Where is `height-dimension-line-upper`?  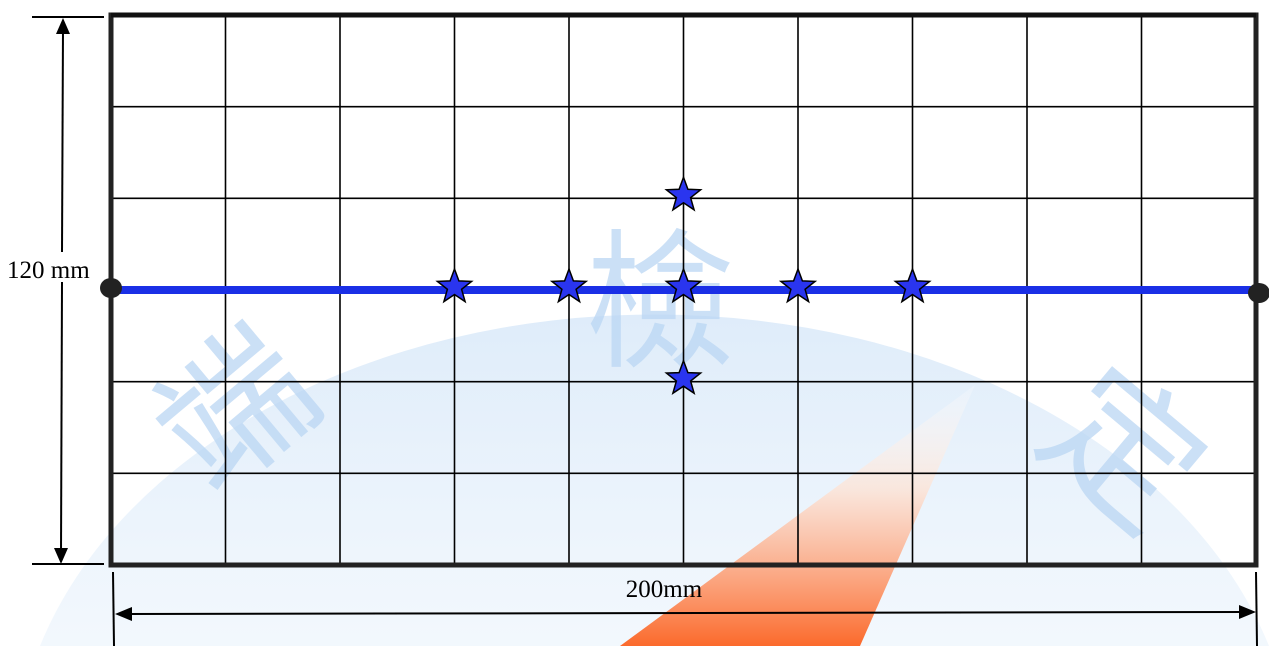
height-dimension-line-upper is located at coordinates (62, 140).